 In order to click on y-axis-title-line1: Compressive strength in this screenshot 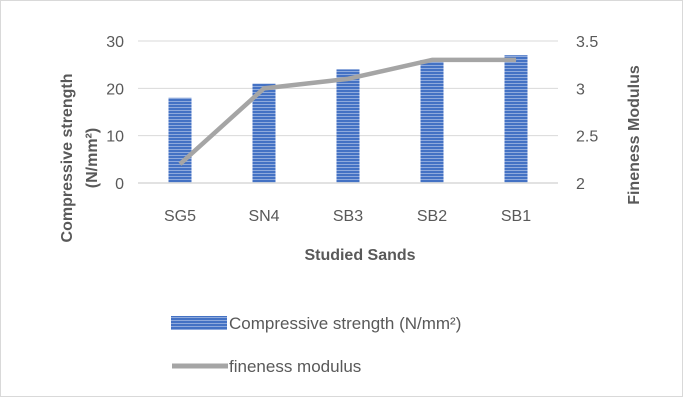, I will do `click(67, 158)`.